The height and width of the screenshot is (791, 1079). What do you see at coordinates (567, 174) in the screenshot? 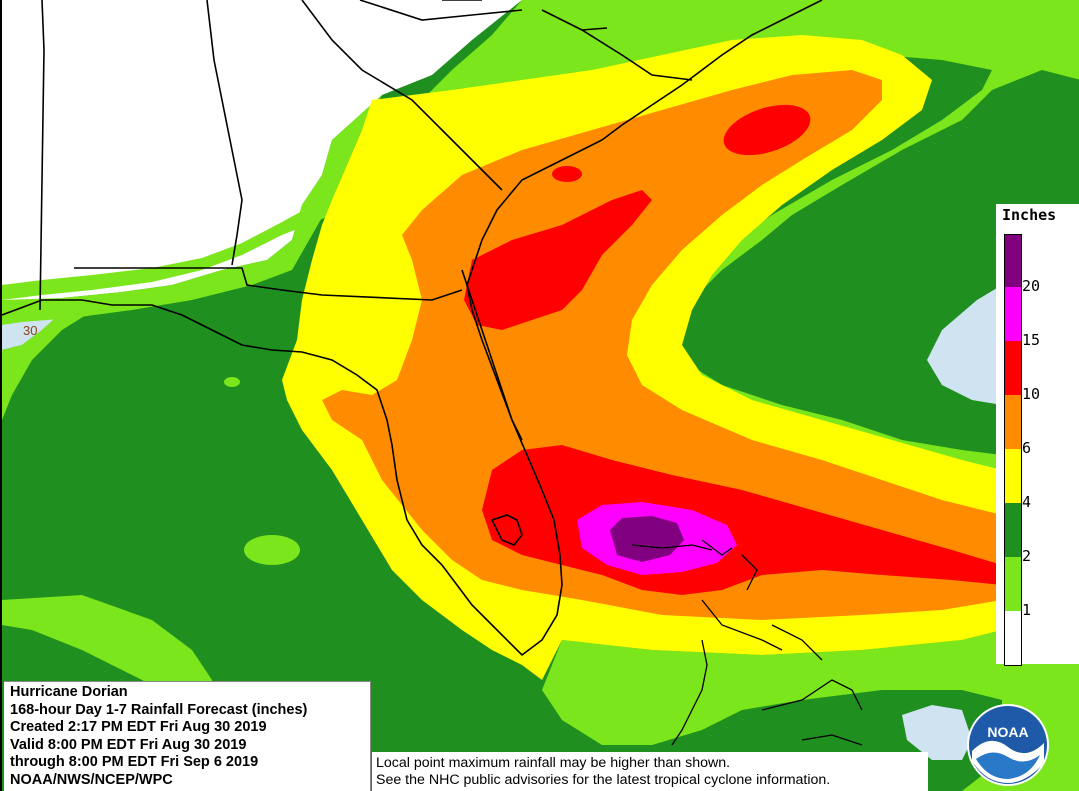
I see `rainfall-10-15-small` at bounding box center [567, 174].